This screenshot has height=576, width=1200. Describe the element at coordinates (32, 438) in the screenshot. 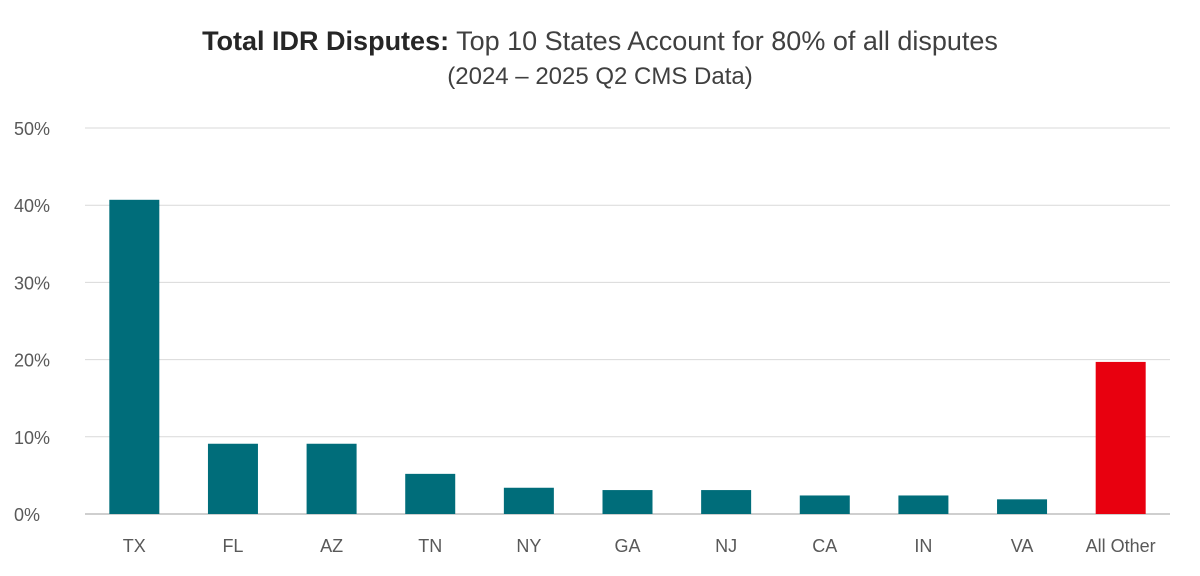

I see `y-tick-label: 10%` at that location.